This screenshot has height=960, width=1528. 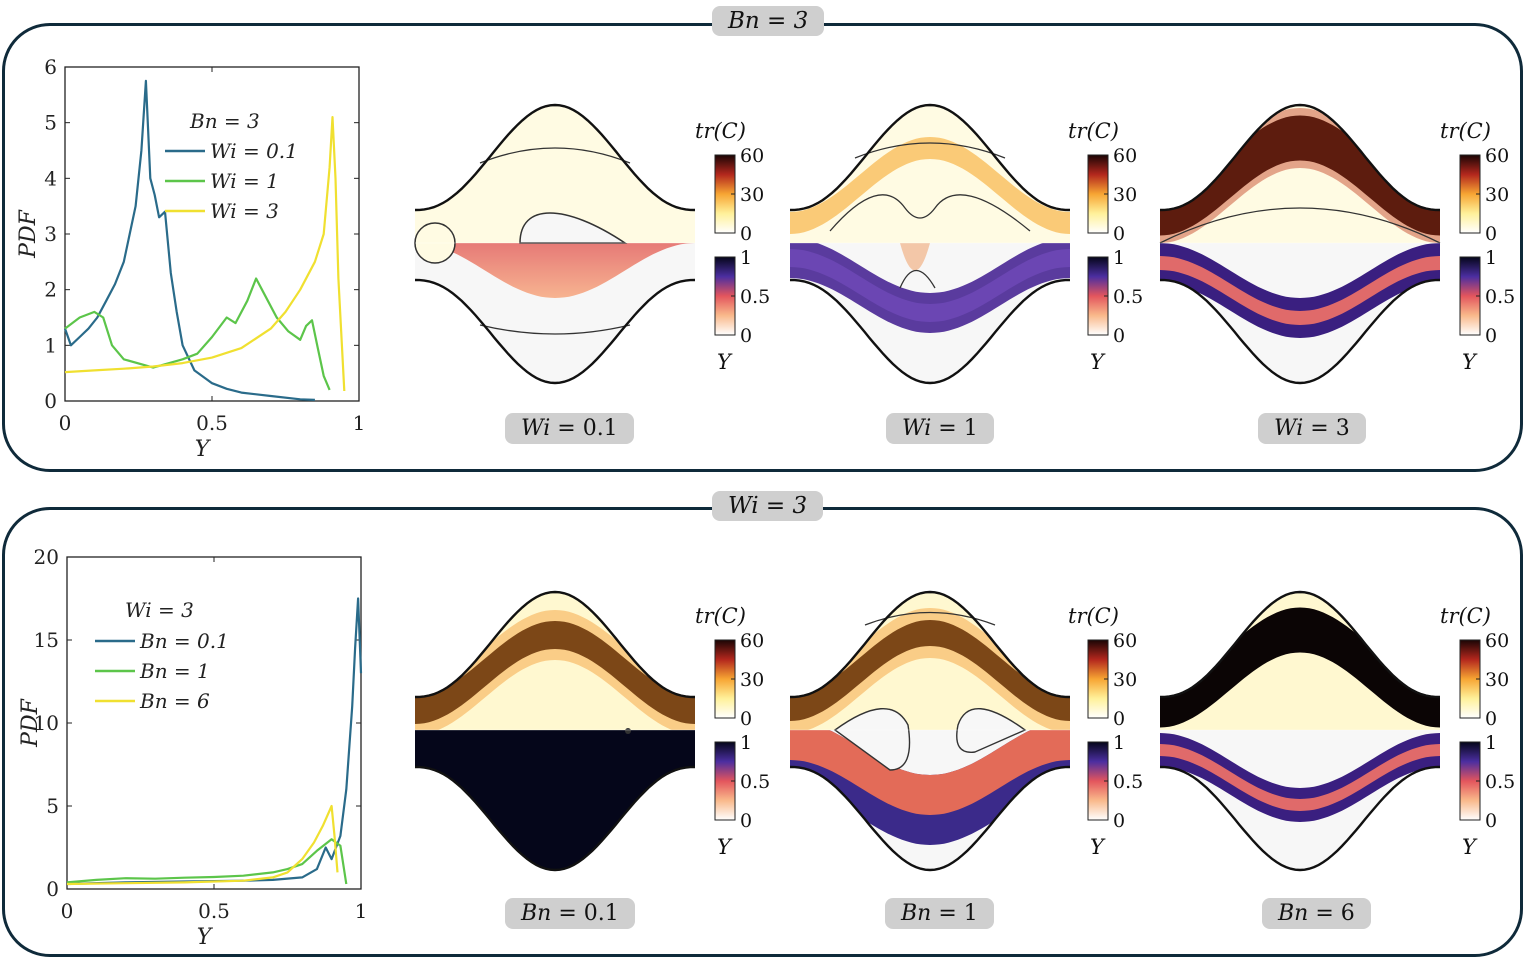 I want to click on legend-entry: Wi = 3, so click(x=244, y=211).